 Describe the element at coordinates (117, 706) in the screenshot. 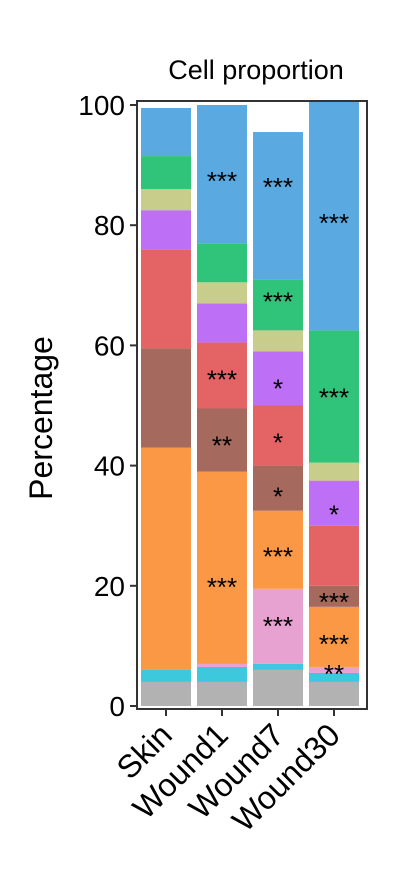

I see `y-tick-label: 0` at that location.